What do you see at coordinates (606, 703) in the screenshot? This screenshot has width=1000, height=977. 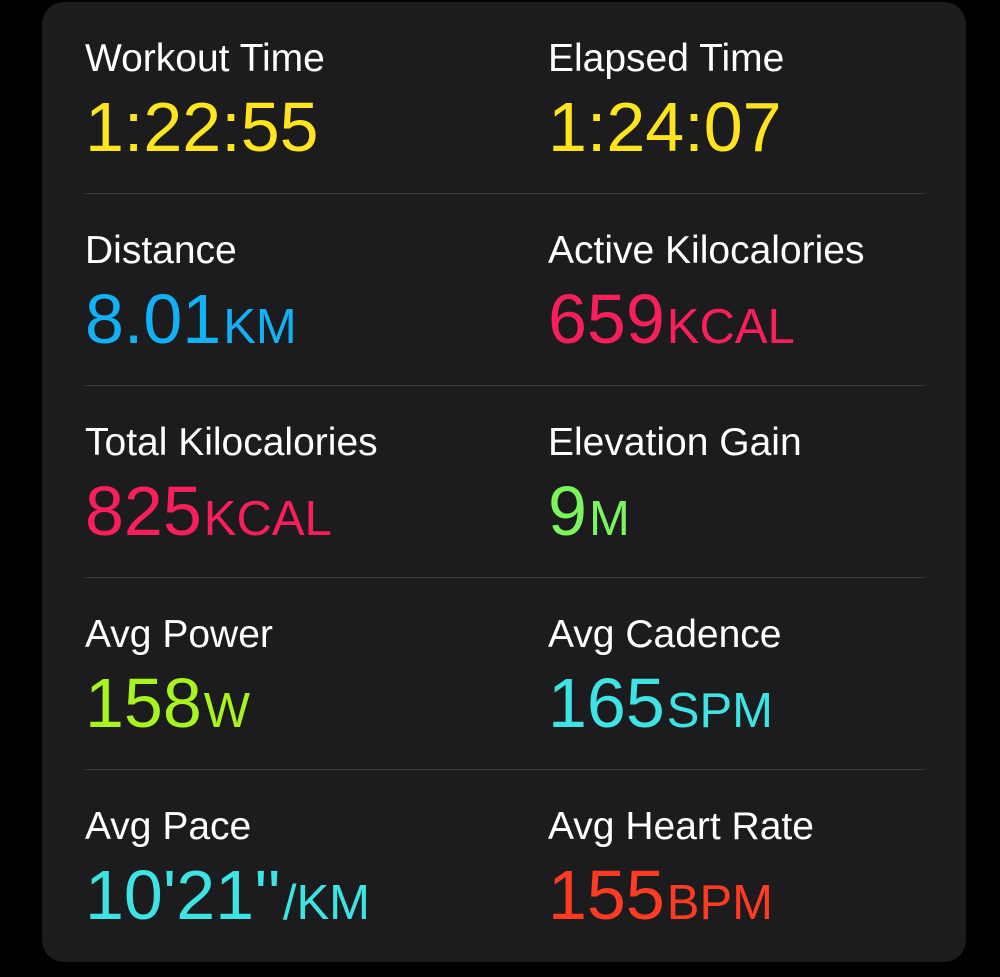 I see `metric-number: 165` at bounding box center [606, 703].